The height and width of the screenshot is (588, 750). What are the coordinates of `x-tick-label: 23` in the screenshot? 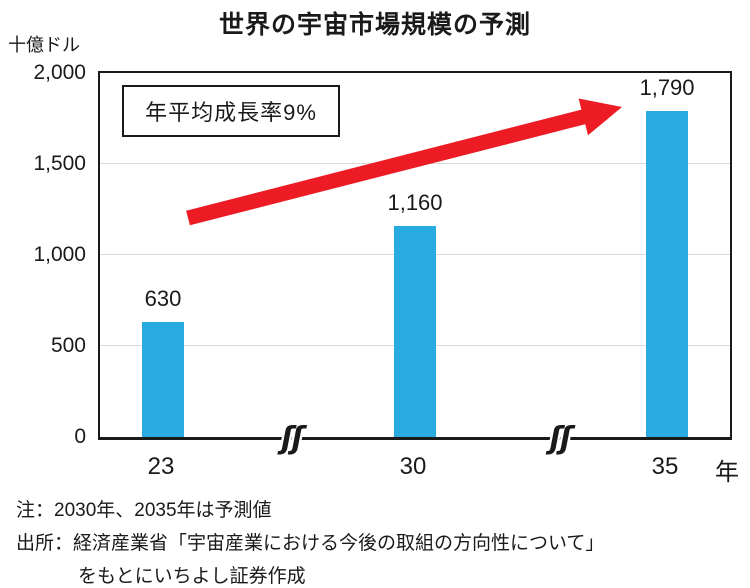 It's located at (161, 466).